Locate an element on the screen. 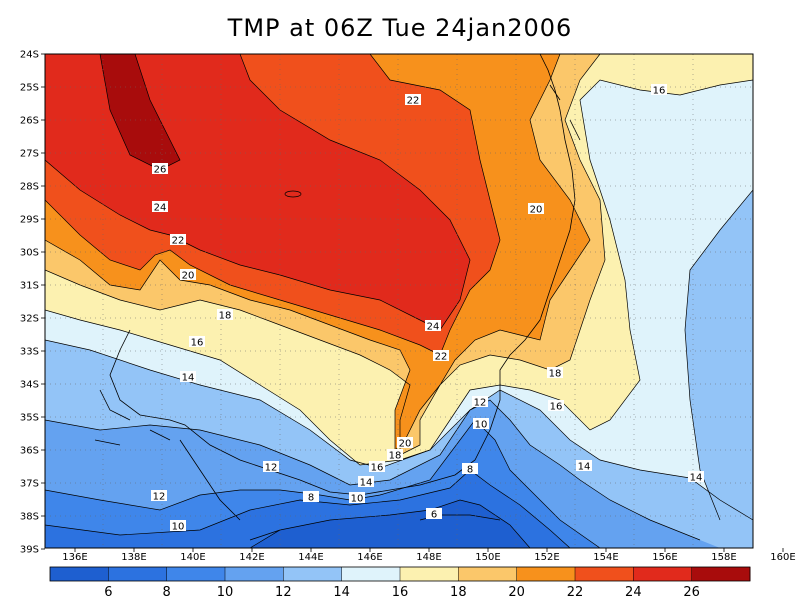  contour-label: 6 is located at coordinates (434, 515).